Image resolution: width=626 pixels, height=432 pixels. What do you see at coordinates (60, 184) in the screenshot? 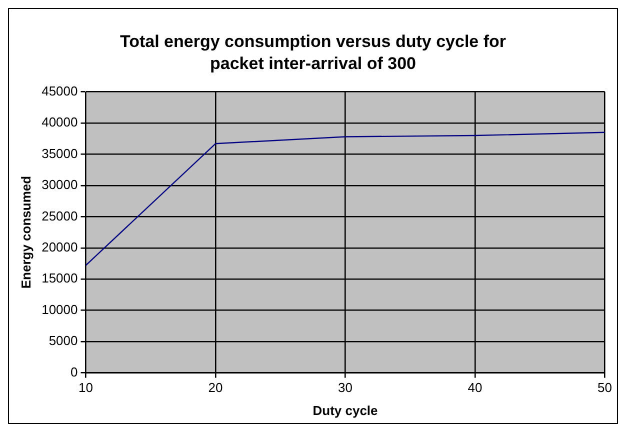
I see `y-tick-label: 30000` at bounding box center [60, 184].